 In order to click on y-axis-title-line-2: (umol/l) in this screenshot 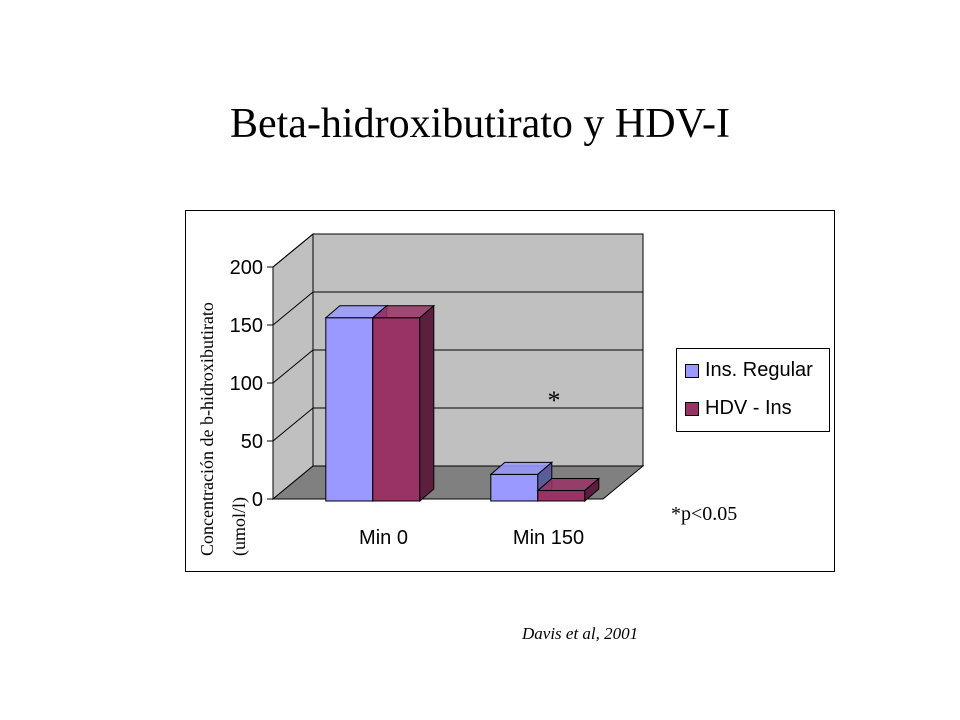, I will do `click(239, 526)`.